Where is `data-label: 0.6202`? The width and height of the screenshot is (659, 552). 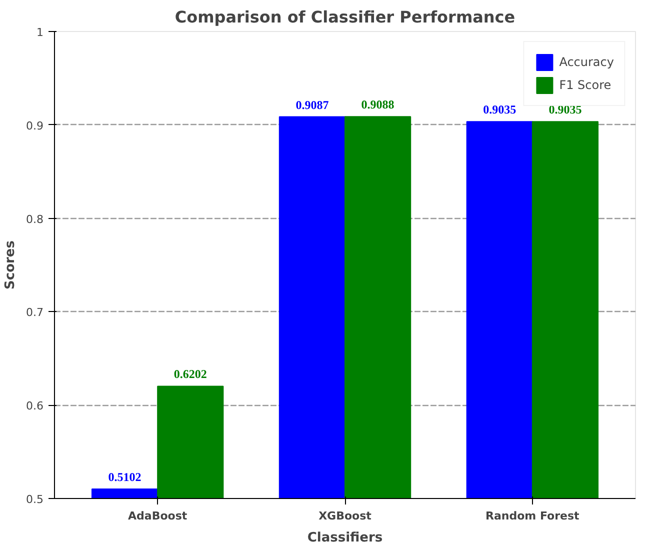 data-label: 0.6202 is located at coordinates (190, 374).